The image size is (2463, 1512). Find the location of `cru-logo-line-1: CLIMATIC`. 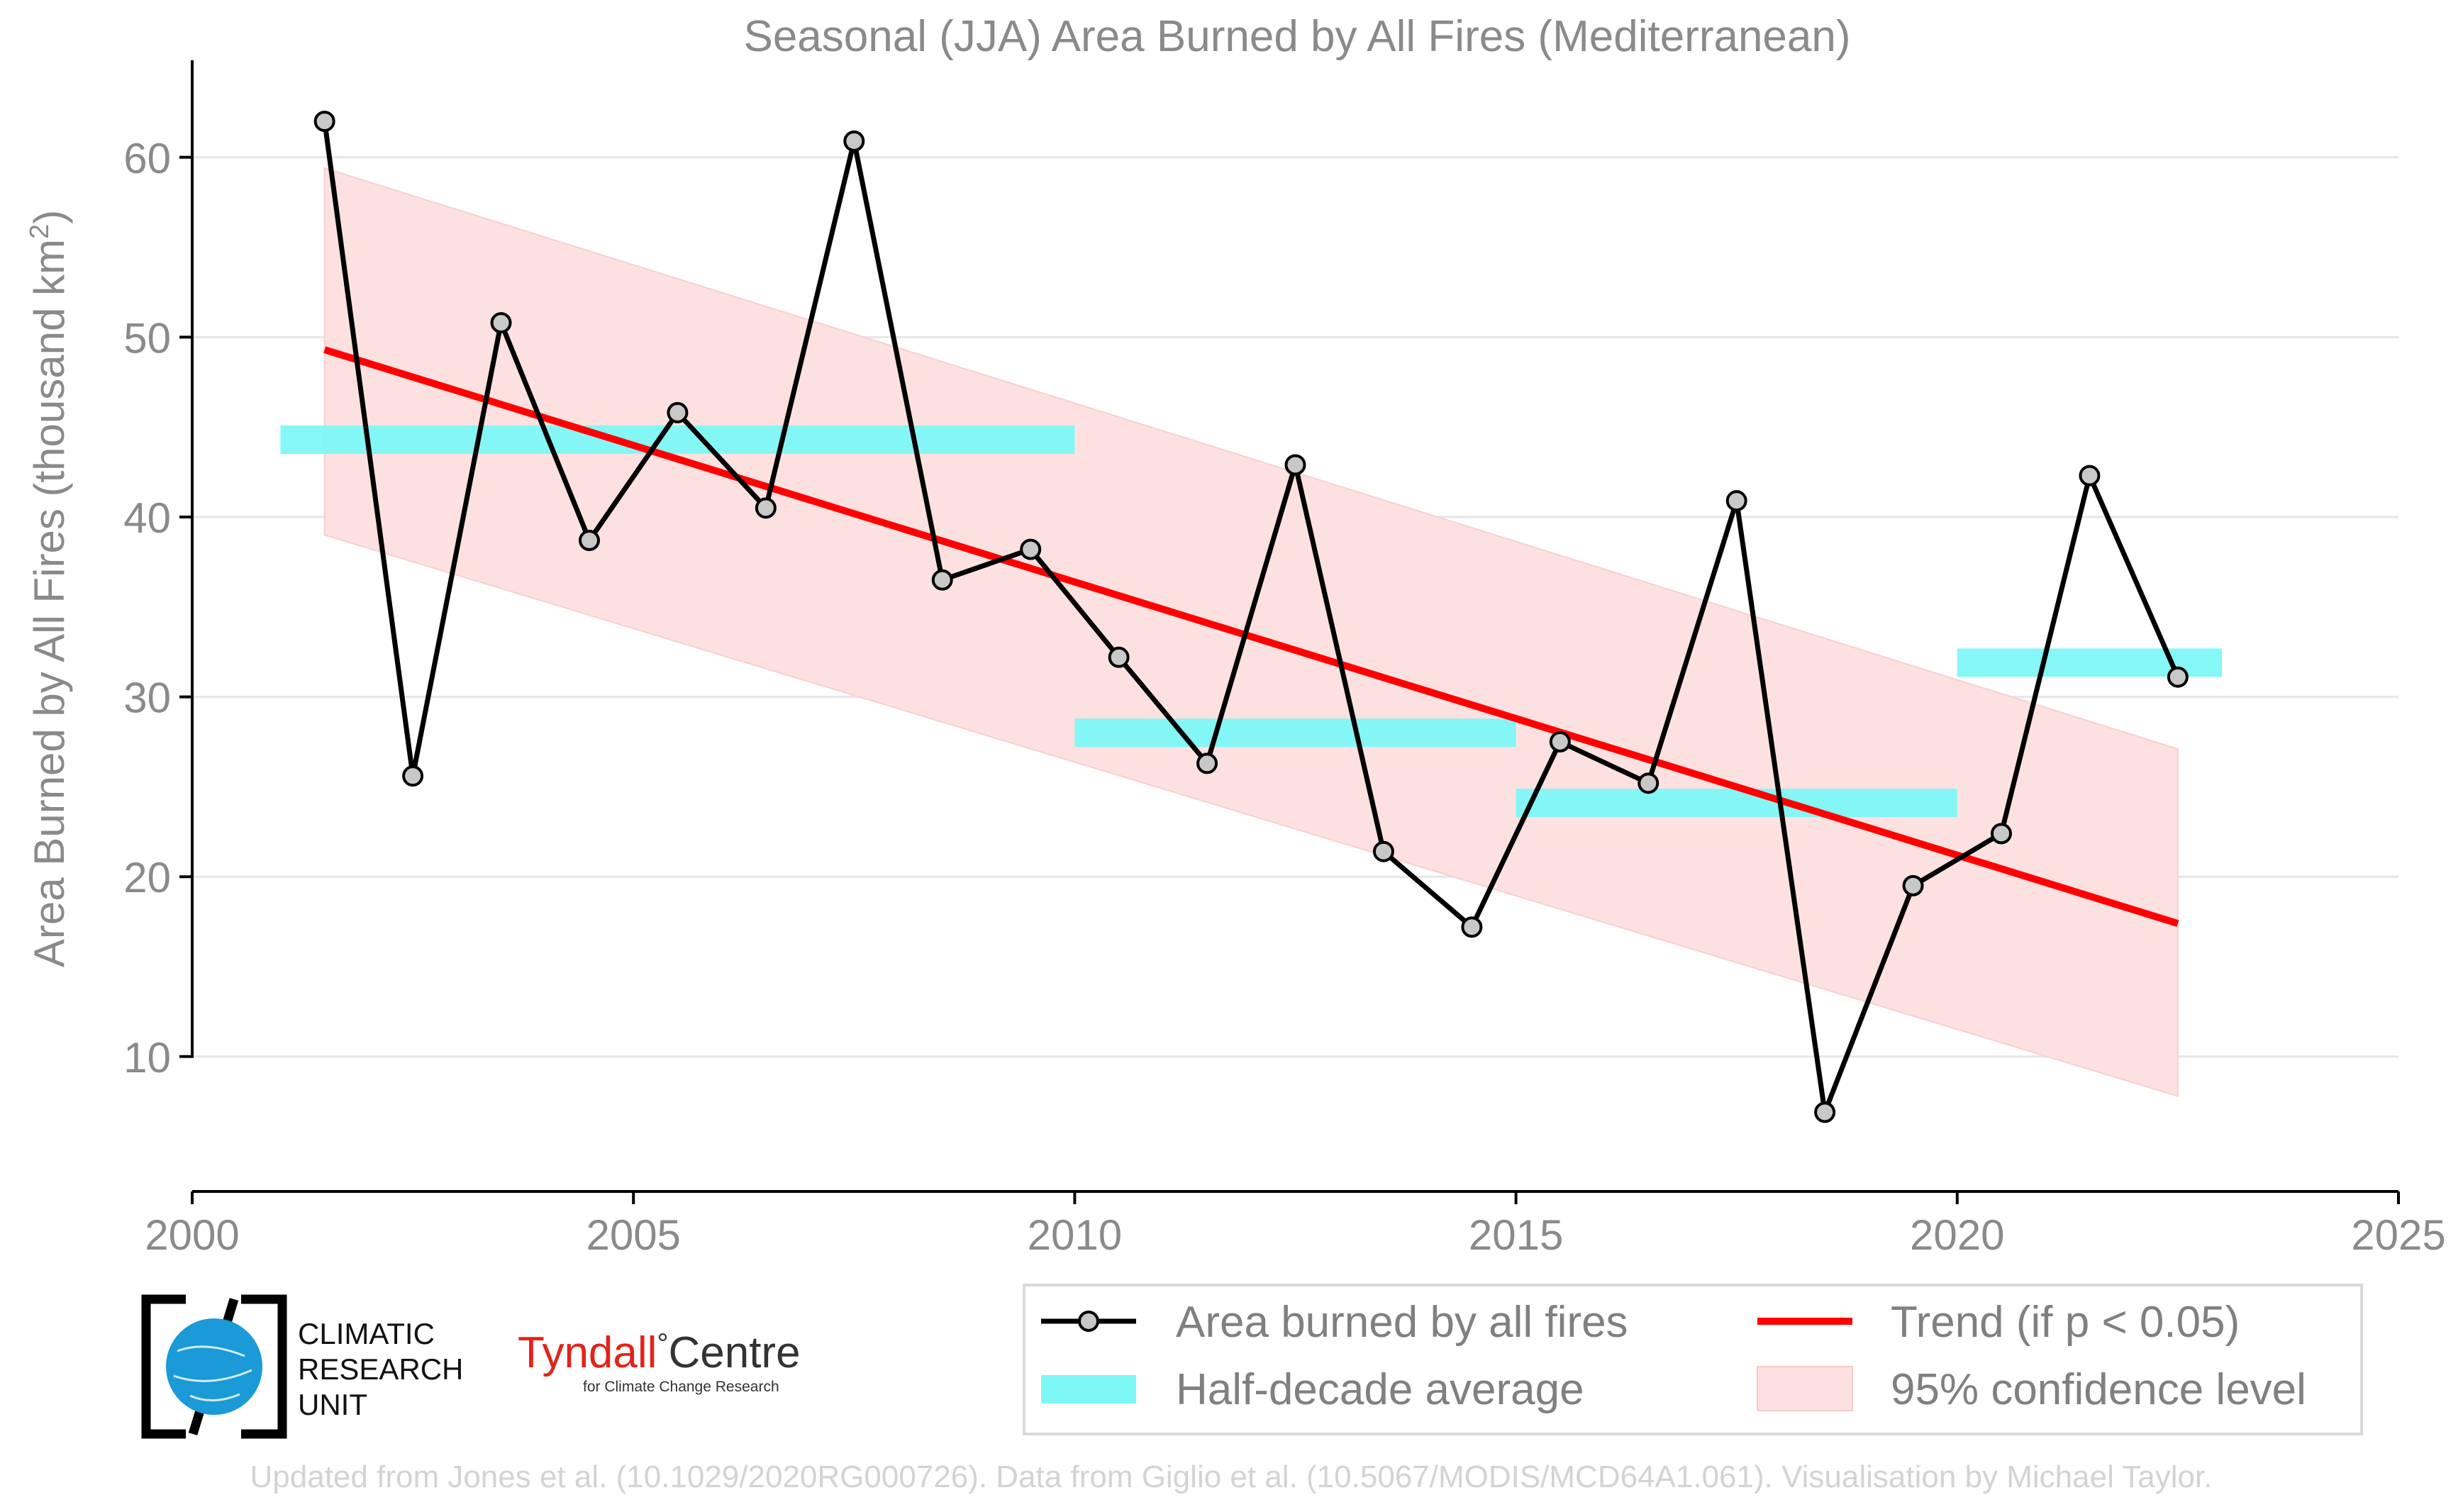

cru-logo-line-1: CLIMATIC is located at coordinates (366, 1333).